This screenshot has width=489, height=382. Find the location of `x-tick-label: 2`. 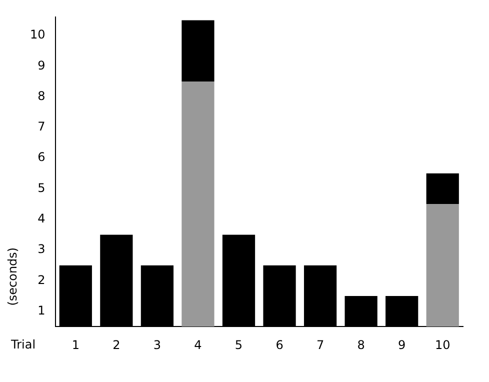

x-tick-label: 2 is located at coordinates (116, 345).